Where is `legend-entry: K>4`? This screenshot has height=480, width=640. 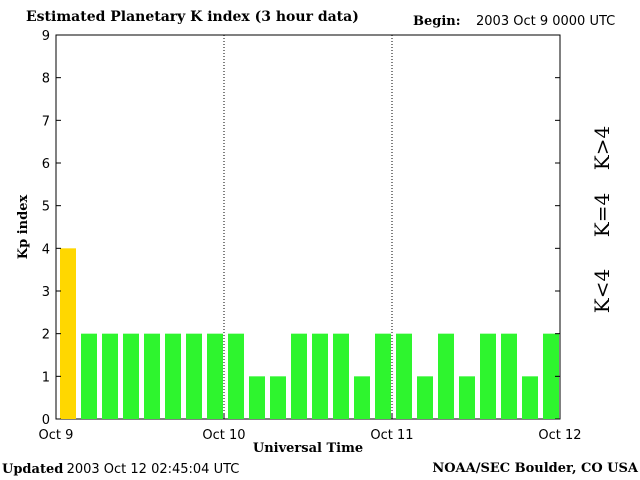 legend-entry: K>4 is located at coordinates (602, 148).